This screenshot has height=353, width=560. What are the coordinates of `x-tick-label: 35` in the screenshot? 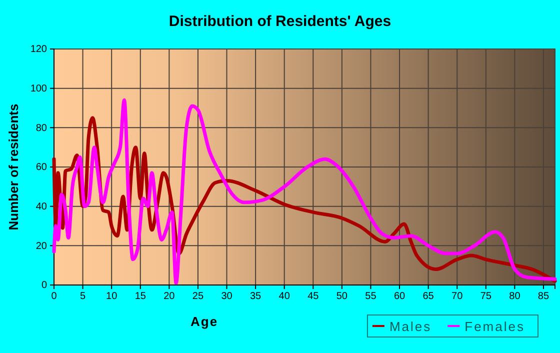 It's located at (256, 296).